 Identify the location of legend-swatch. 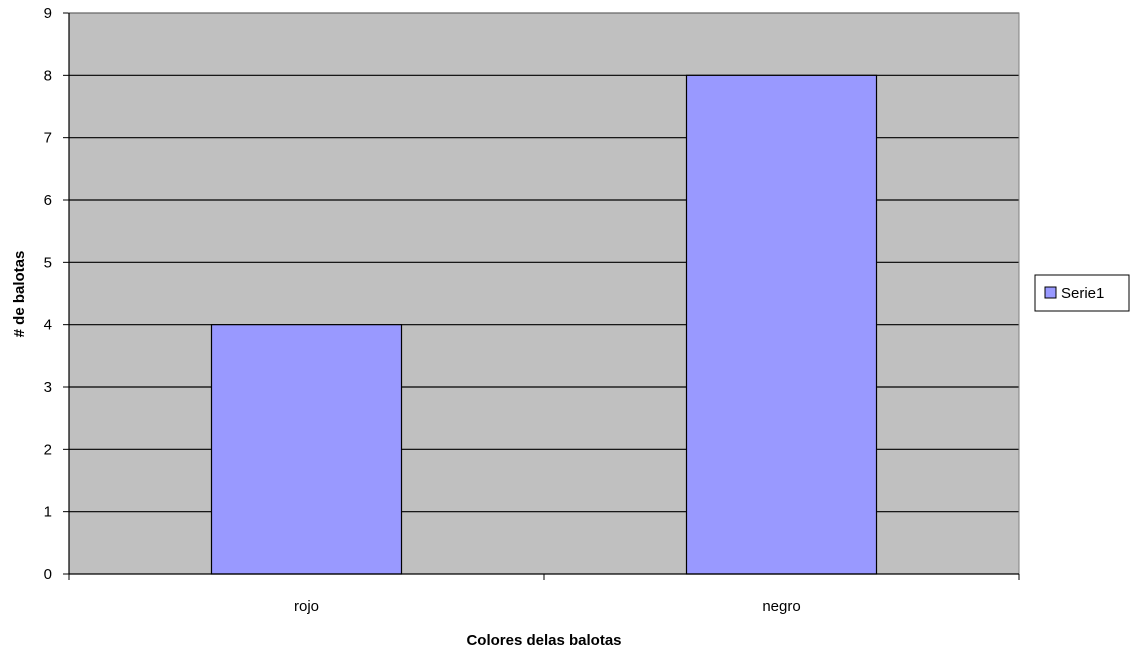
(1050, 292).